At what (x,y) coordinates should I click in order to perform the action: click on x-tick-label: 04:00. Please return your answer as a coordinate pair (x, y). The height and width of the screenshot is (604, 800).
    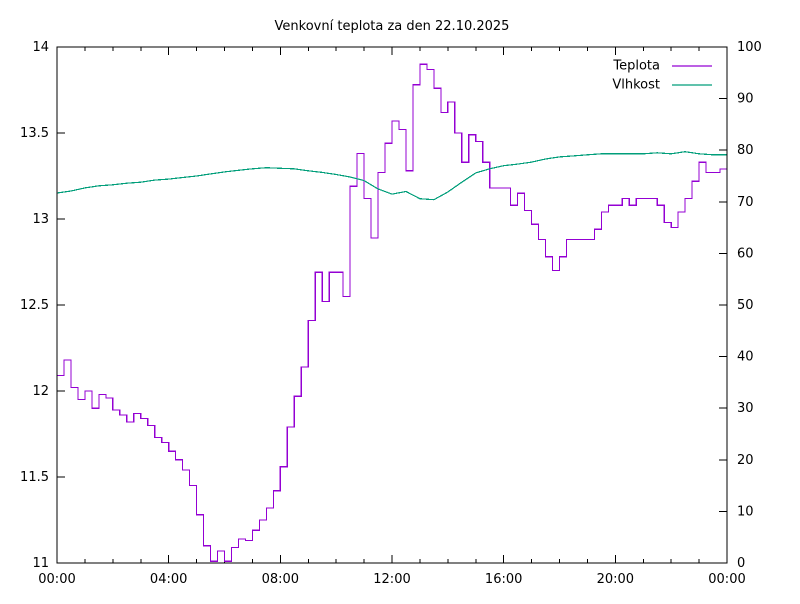
    Looking at the image, I should click on (168, 579).